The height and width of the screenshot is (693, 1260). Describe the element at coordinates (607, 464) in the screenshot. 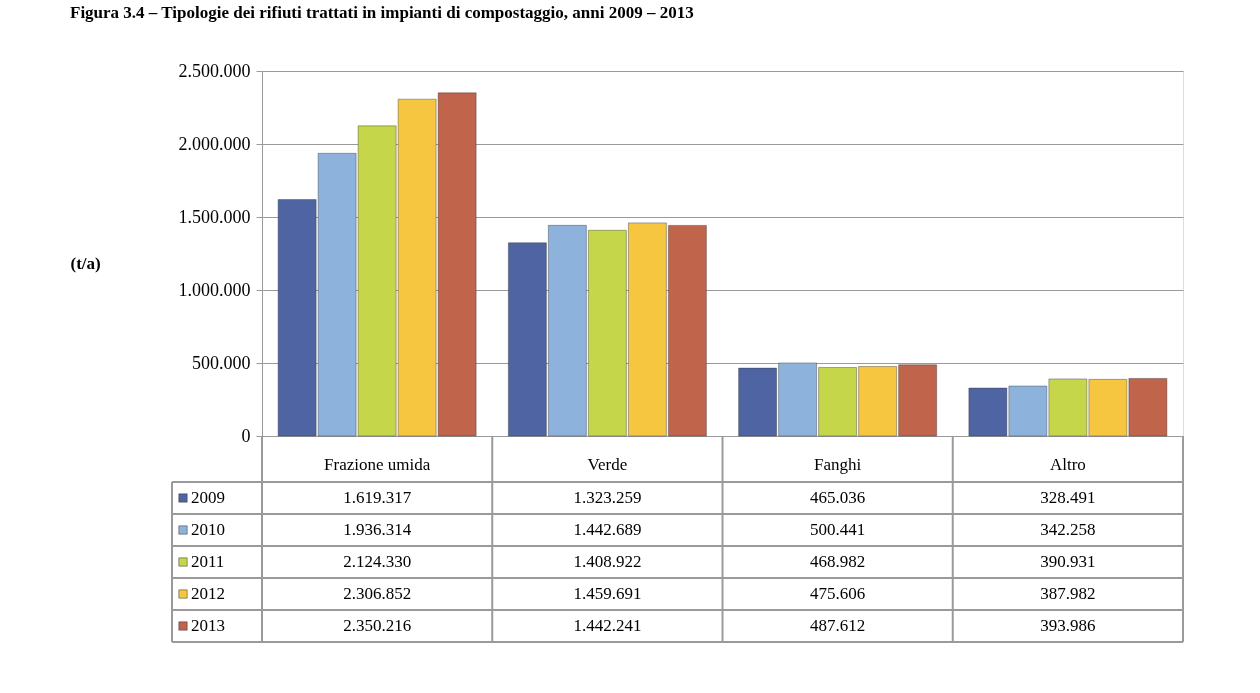

I see `x-tick-label: Verde` at that location.